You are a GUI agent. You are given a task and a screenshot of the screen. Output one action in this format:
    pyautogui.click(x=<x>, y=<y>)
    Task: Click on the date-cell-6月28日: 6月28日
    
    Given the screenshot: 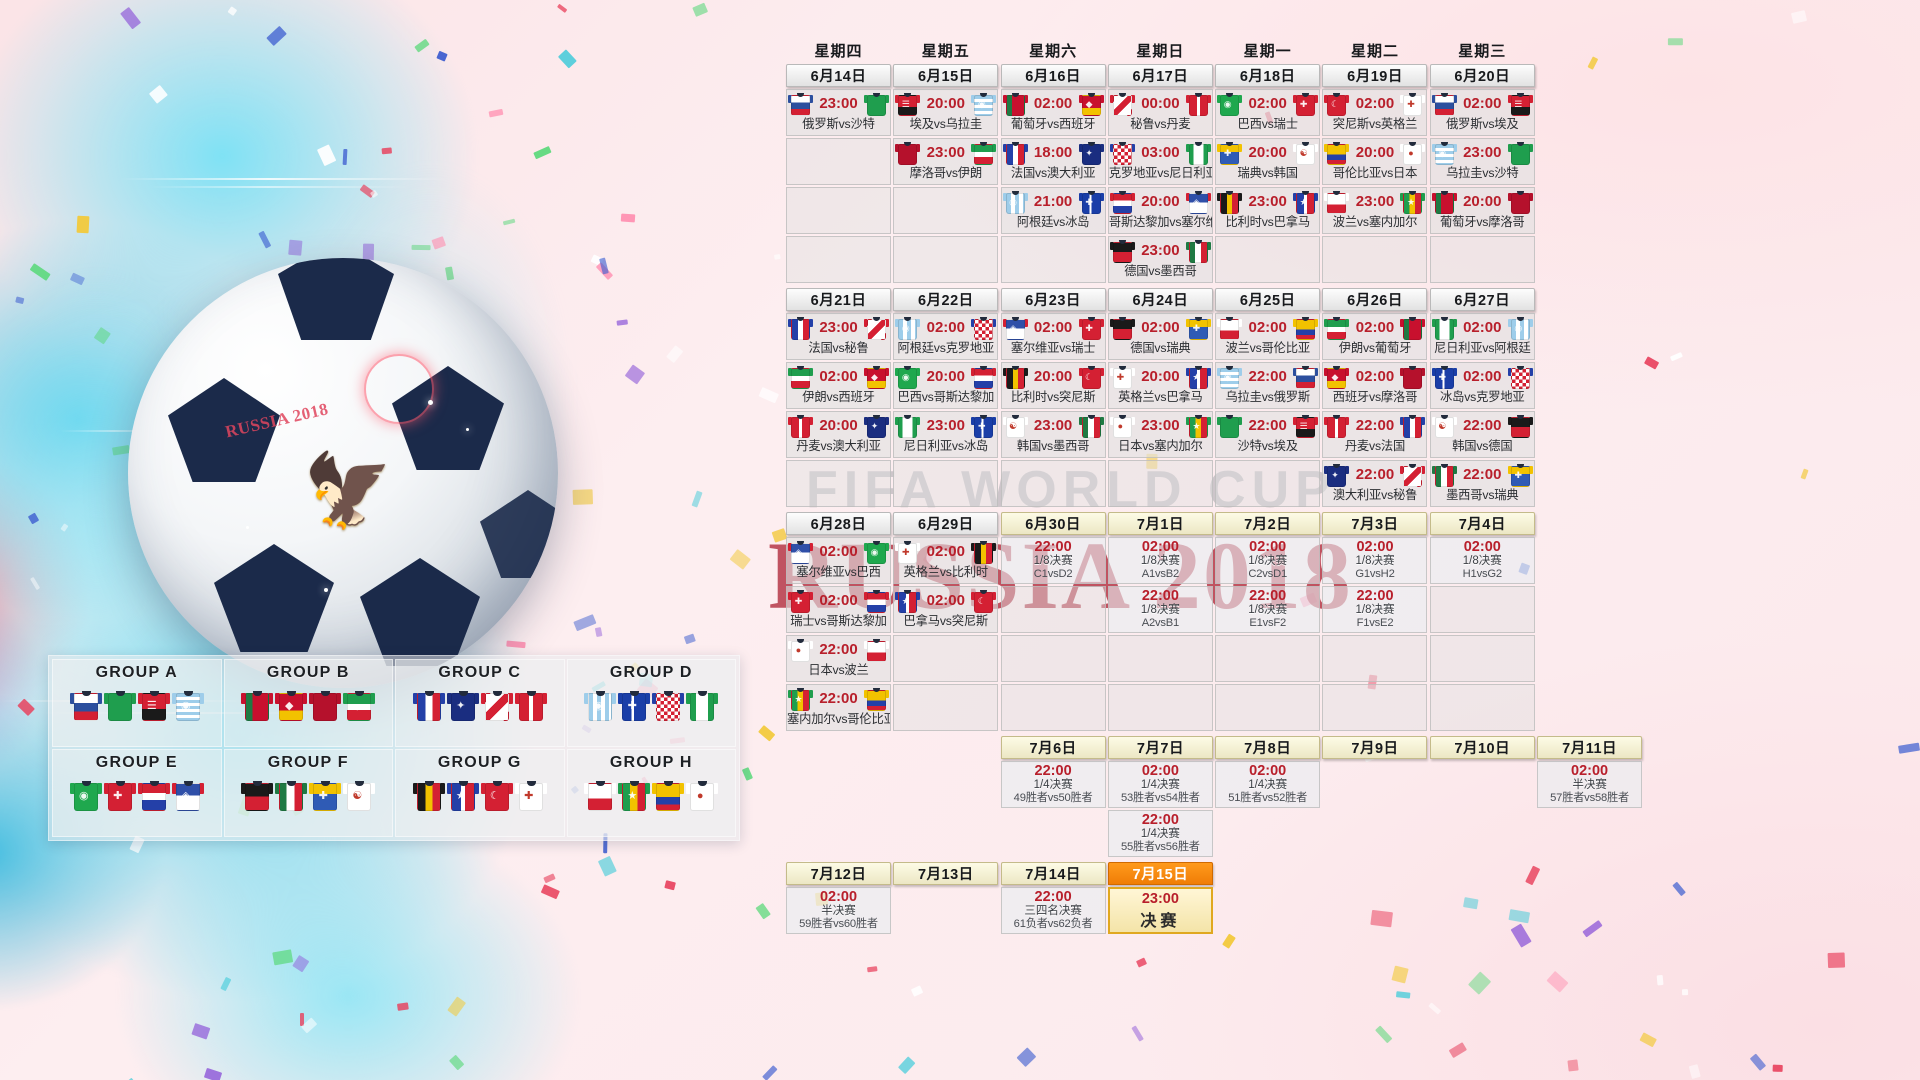 What is the action you would take?
    pyautogui.click(x=838, y=523)
    